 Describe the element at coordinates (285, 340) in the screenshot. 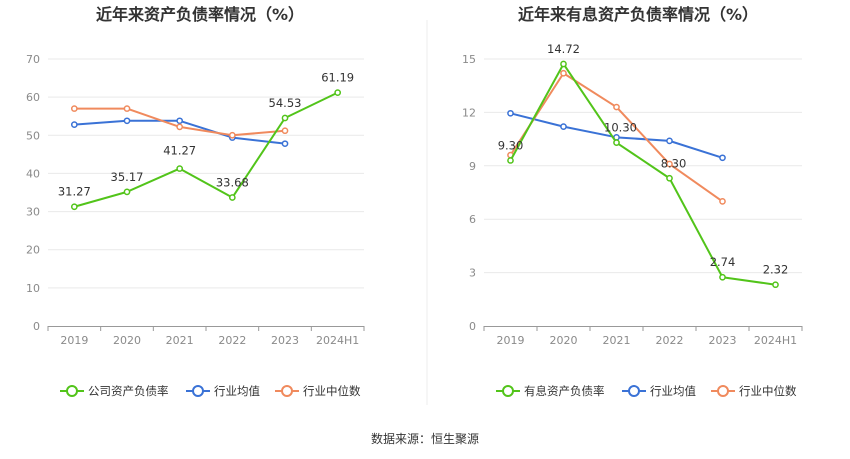

I see `chart1-x-tick-label: 2023` at that location.